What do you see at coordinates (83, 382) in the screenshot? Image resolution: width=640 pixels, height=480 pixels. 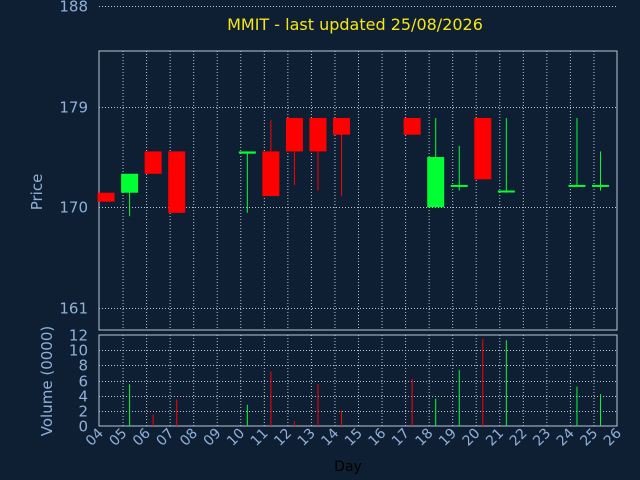 I see `volume-tick-label: 6` at bounding box center [83, 382].